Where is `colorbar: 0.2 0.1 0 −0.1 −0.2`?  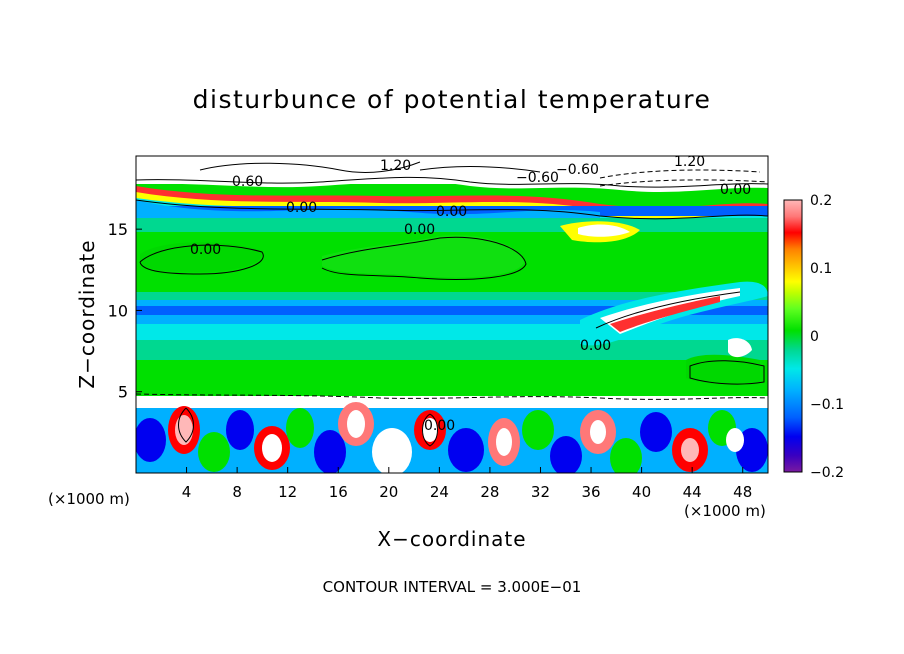
colorbar: 0.2 0.1 0 −0.1 −0.2 is located at coordinates (813, 337).